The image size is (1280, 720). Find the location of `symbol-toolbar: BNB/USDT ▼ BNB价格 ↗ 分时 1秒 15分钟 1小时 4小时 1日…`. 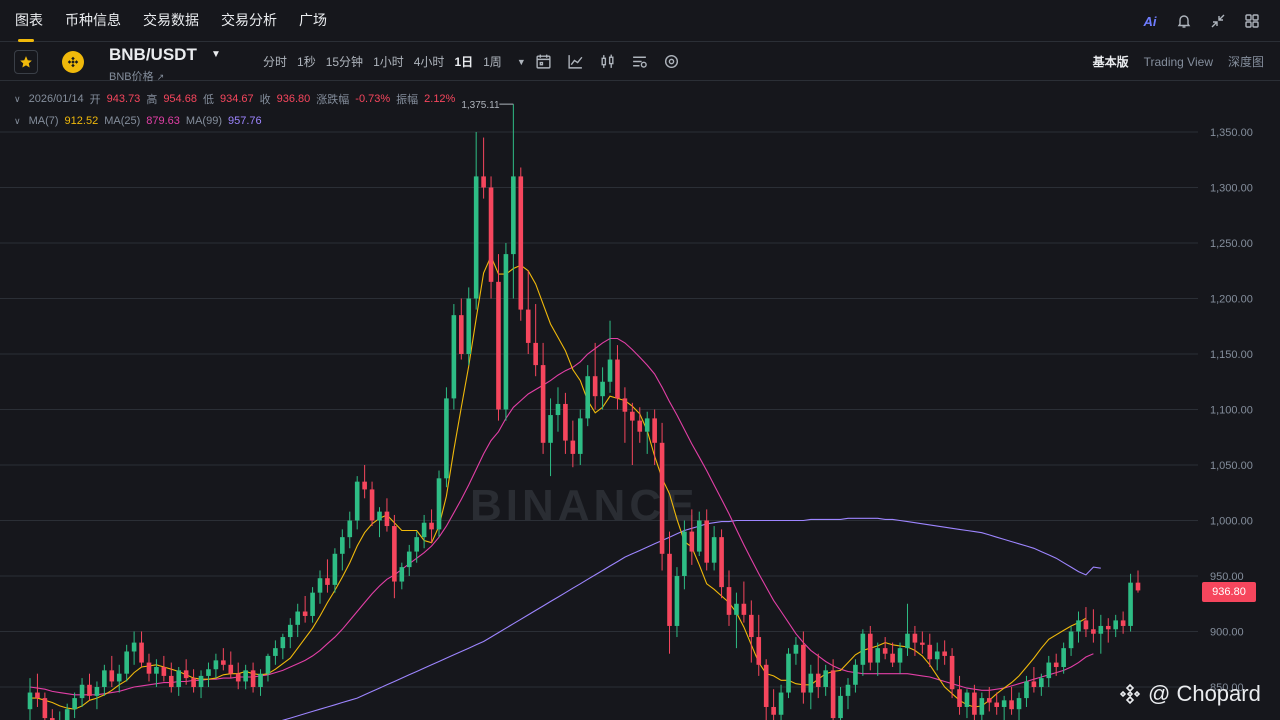

symbol-toolbar: BNB/USDT ▼ BNB价格 ↗ 分时 1秒 15分钟 1小时 4小时 1日… is located at coordinates (640, 63).